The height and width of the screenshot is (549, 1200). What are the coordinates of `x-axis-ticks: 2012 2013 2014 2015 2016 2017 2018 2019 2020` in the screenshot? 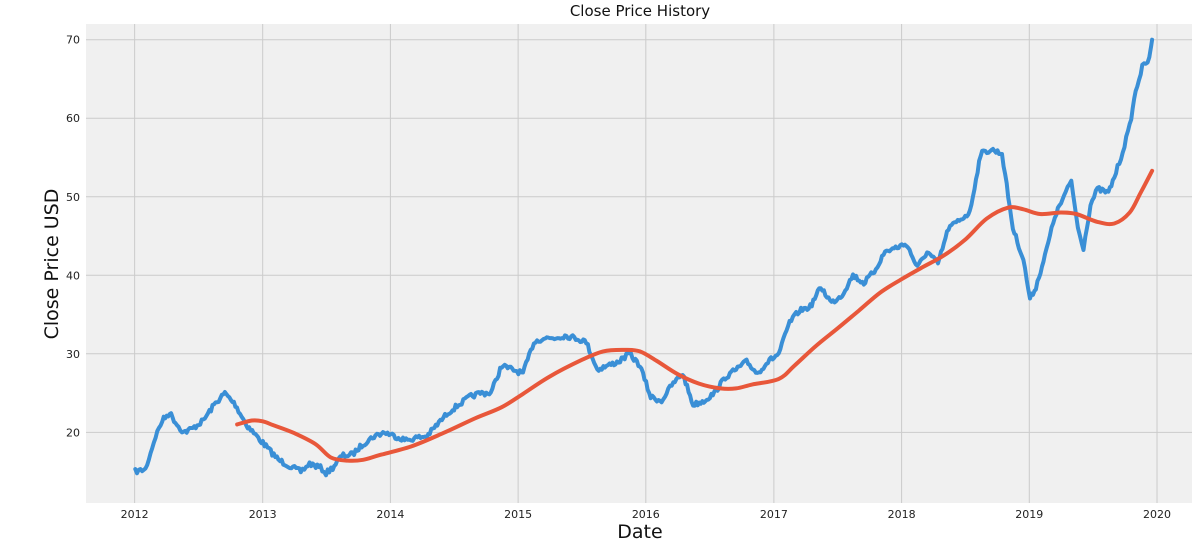 It's located at (646, 514).